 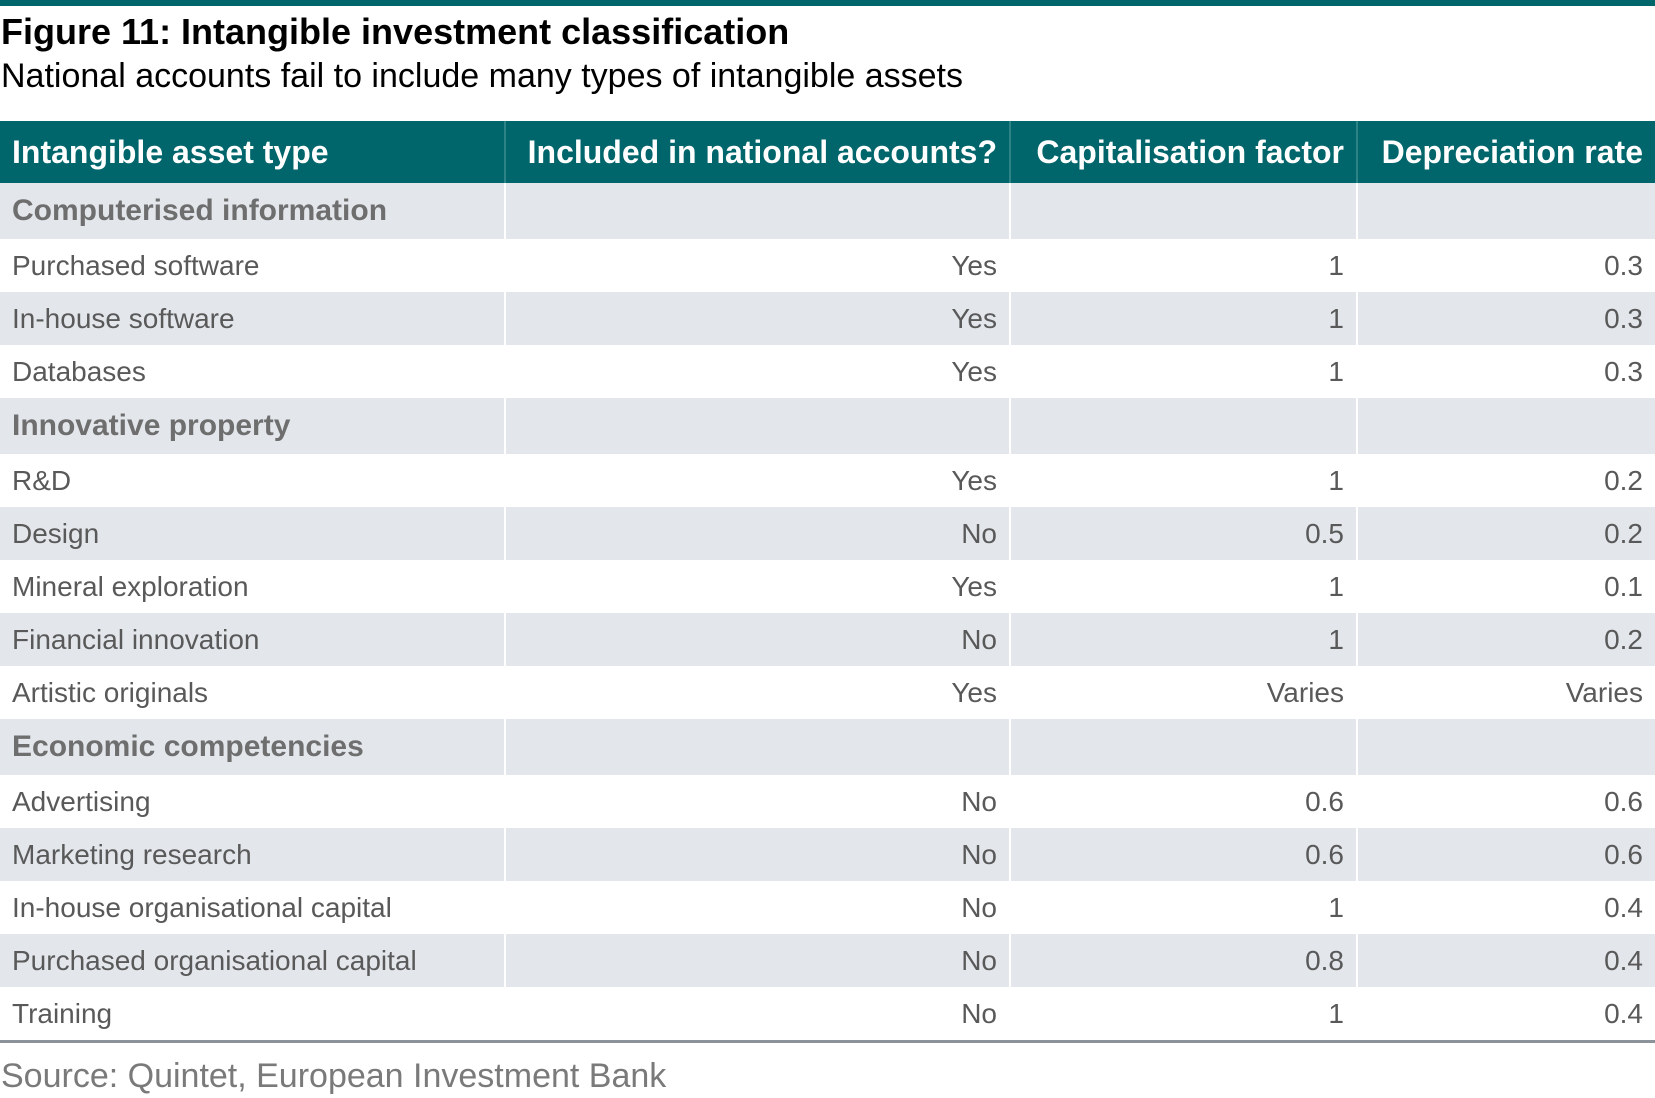 What do you see at coordinates (827, 426) in the screenshot?
I see `category-row: Innovative property` at bounding box center [827, 426].